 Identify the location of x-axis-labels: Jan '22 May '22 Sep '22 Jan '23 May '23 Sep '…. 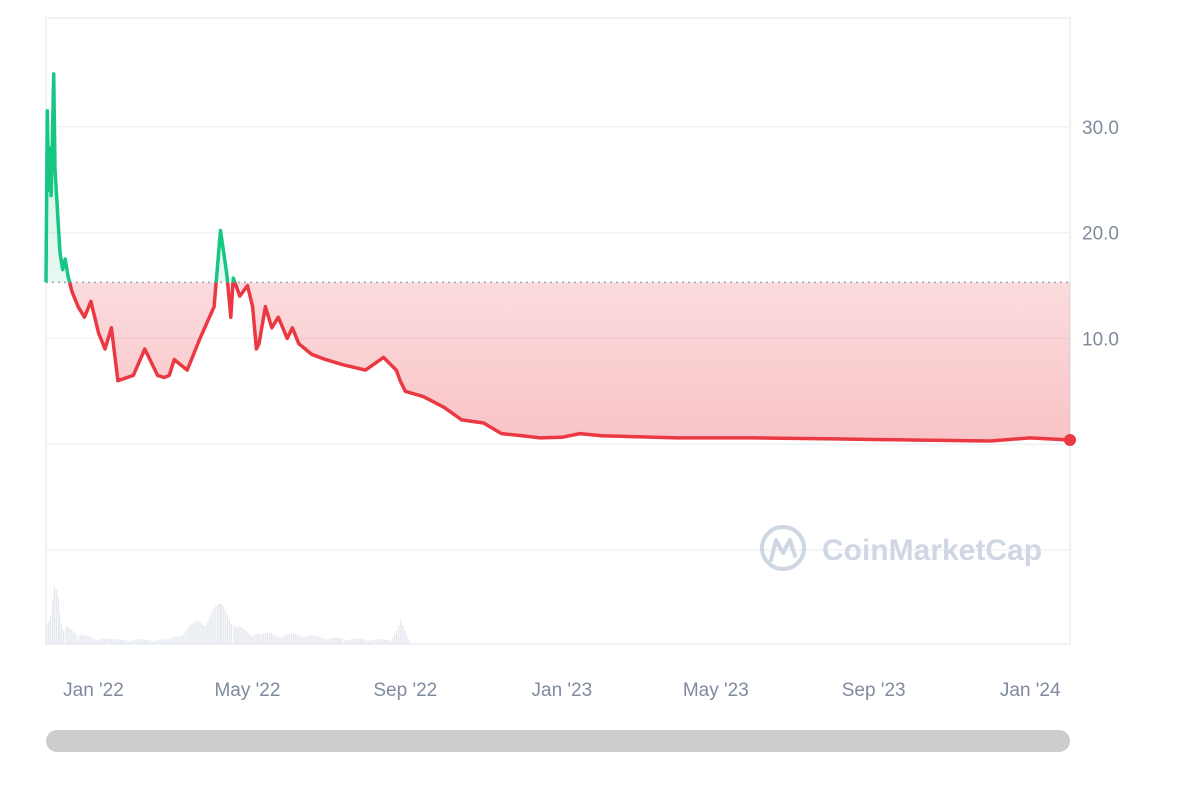
(562, 690).